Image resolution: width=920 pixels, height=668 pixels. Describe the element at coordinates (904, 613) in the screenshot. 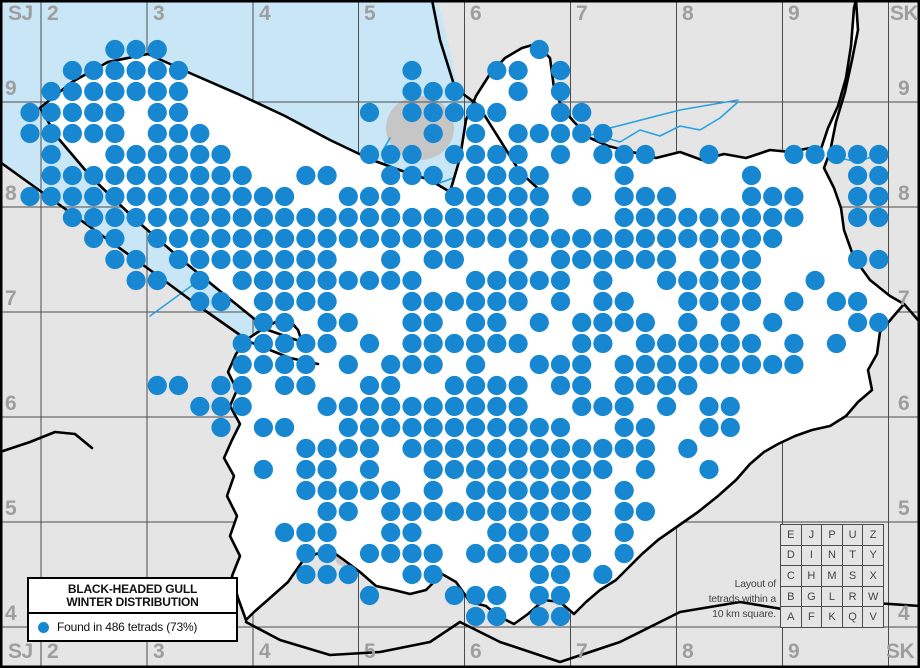

I see `grid-label-right: 4` at that location.